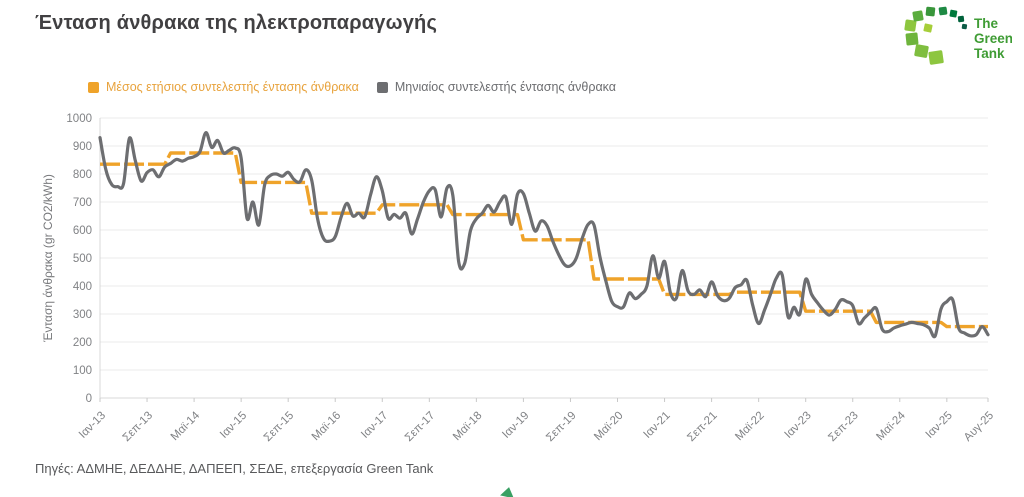 This screenshot has height=497, width=1024. Describe the element at coordinates (138, 427) in the screenshot. I see `x-tick-label: Σεπ-13` at that location.